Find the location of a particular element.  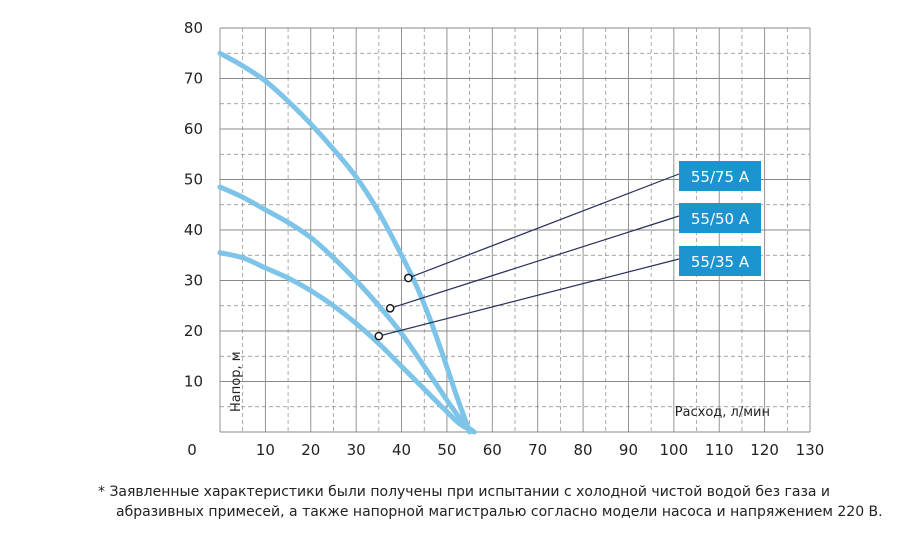

series-line-55-35-A is located at coordinates (347, 342).